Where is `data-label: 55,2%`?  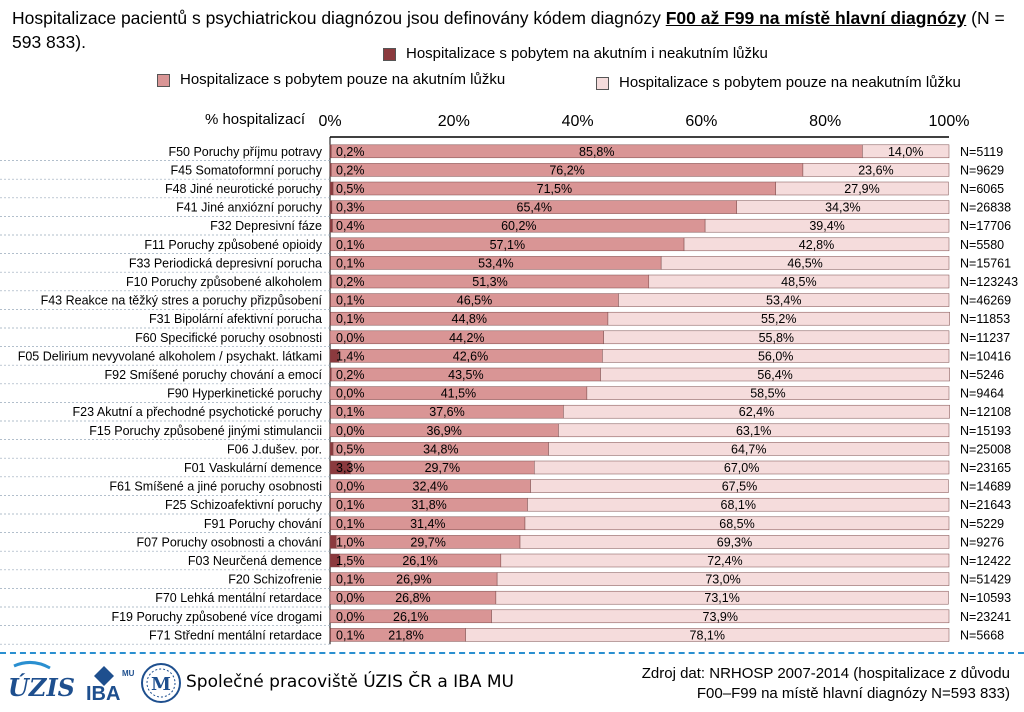
data-label: 55,2% is located at coordinates (778, 319).